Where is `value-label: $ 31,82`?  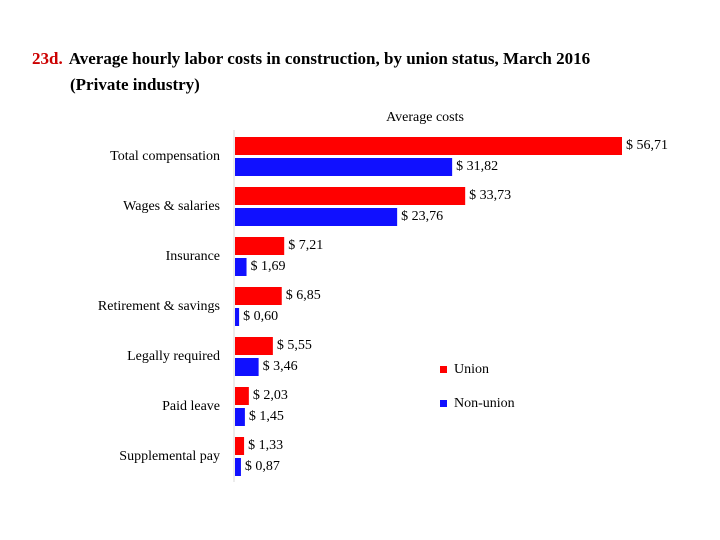
value-label: $ 31,82 is located at coordinates (477, 166).